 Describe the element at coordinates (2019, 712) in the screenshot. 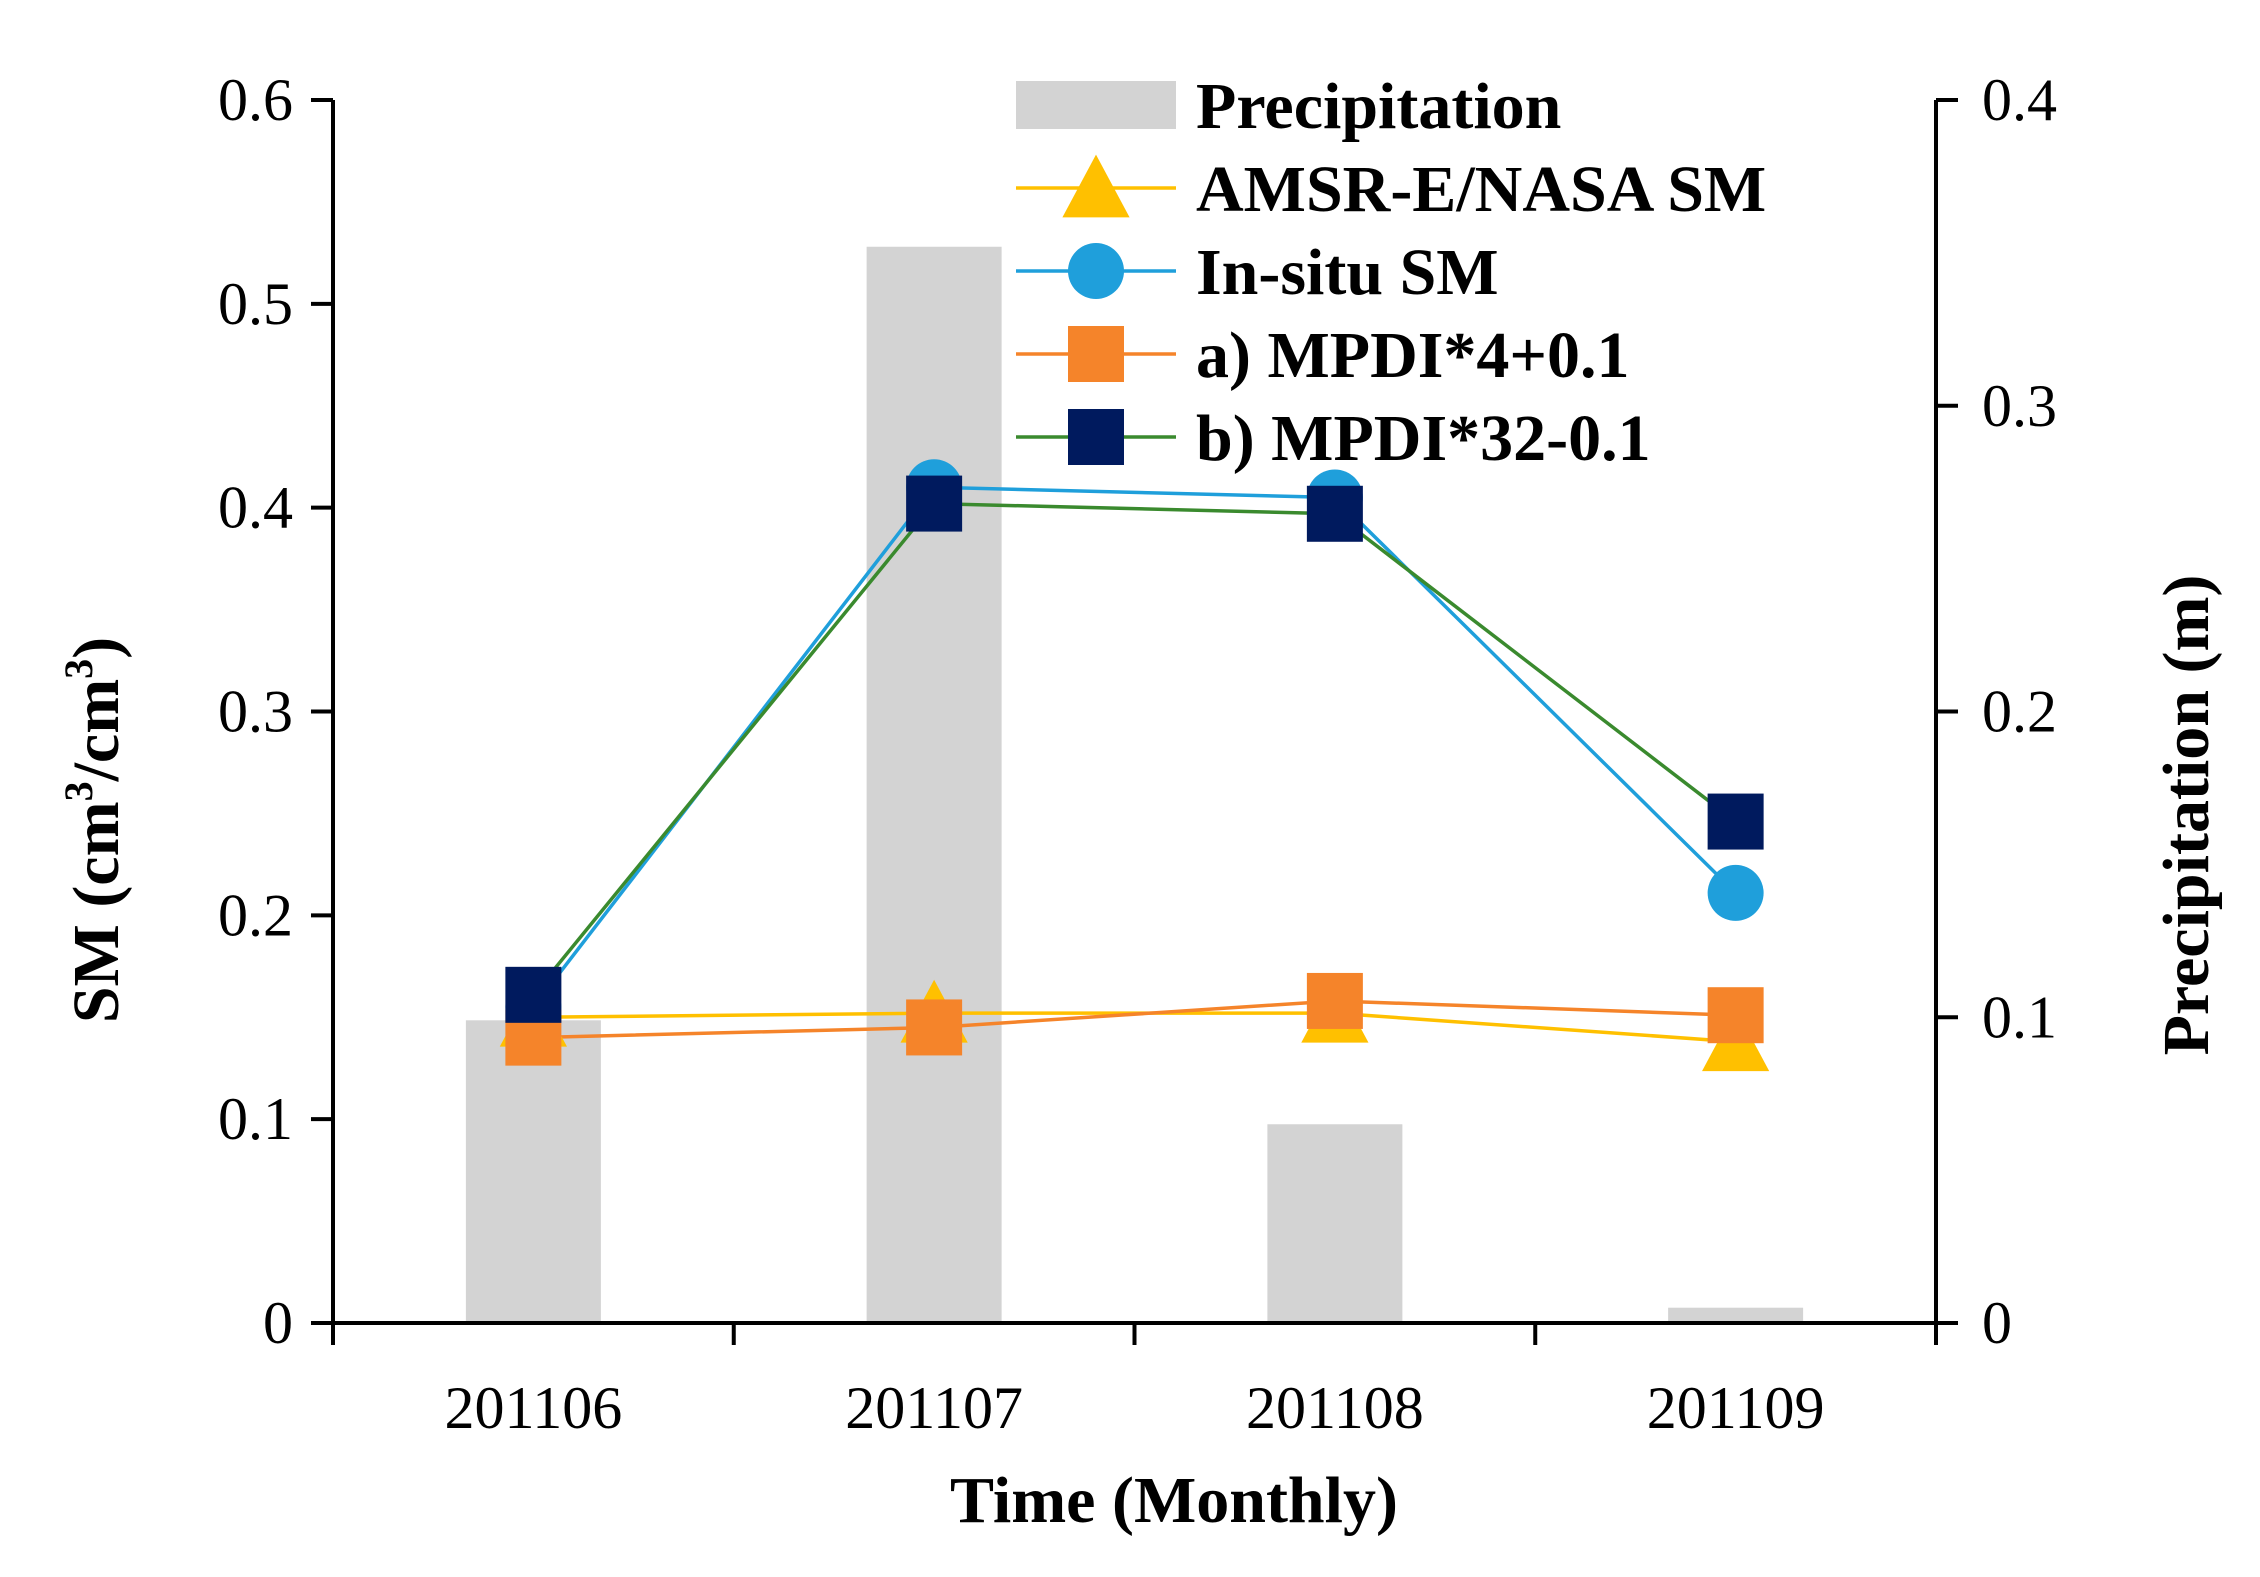

I see `y-right-tick-label-0.2: 0.2` at that location.